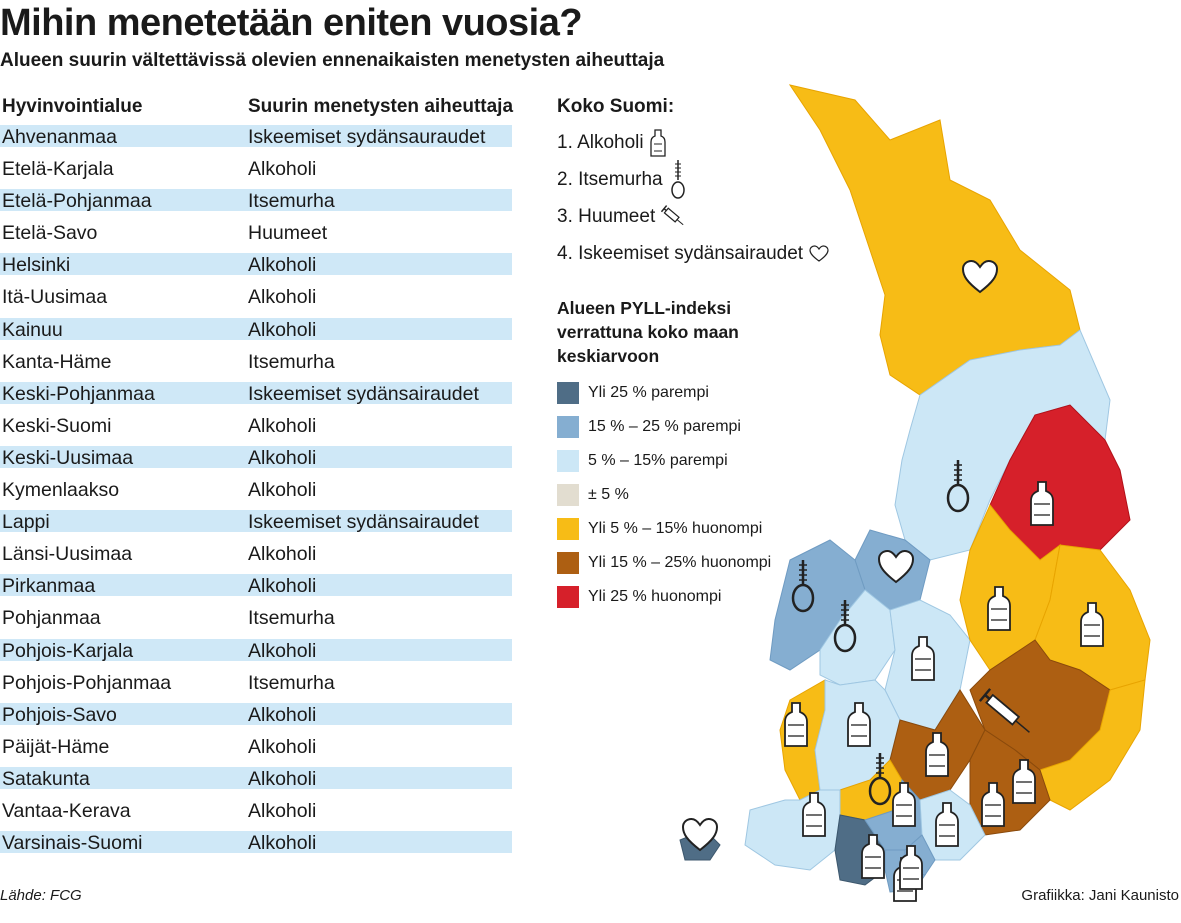  What do you see at coordinates (26, 522) in the screenshot?
I see `region-name: Lappi` at bounding box center [26, 522].